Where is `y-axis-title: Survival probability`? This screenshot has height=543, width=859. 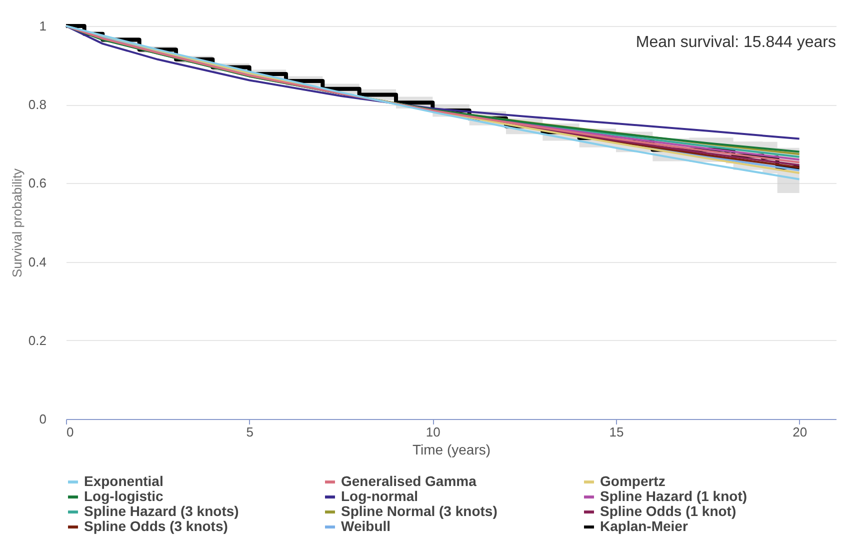
y-axis-title: Survival probability is located at coordinates (16, 223).